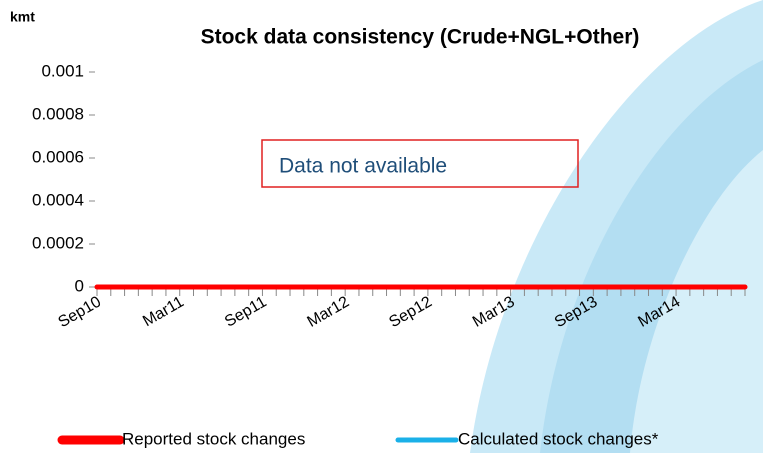 The height and width of the screenshot is (453, 763). Describe the element at coordinates (328, 311) in the screenshot. I see `x-tick-label: Mar12` at that location.